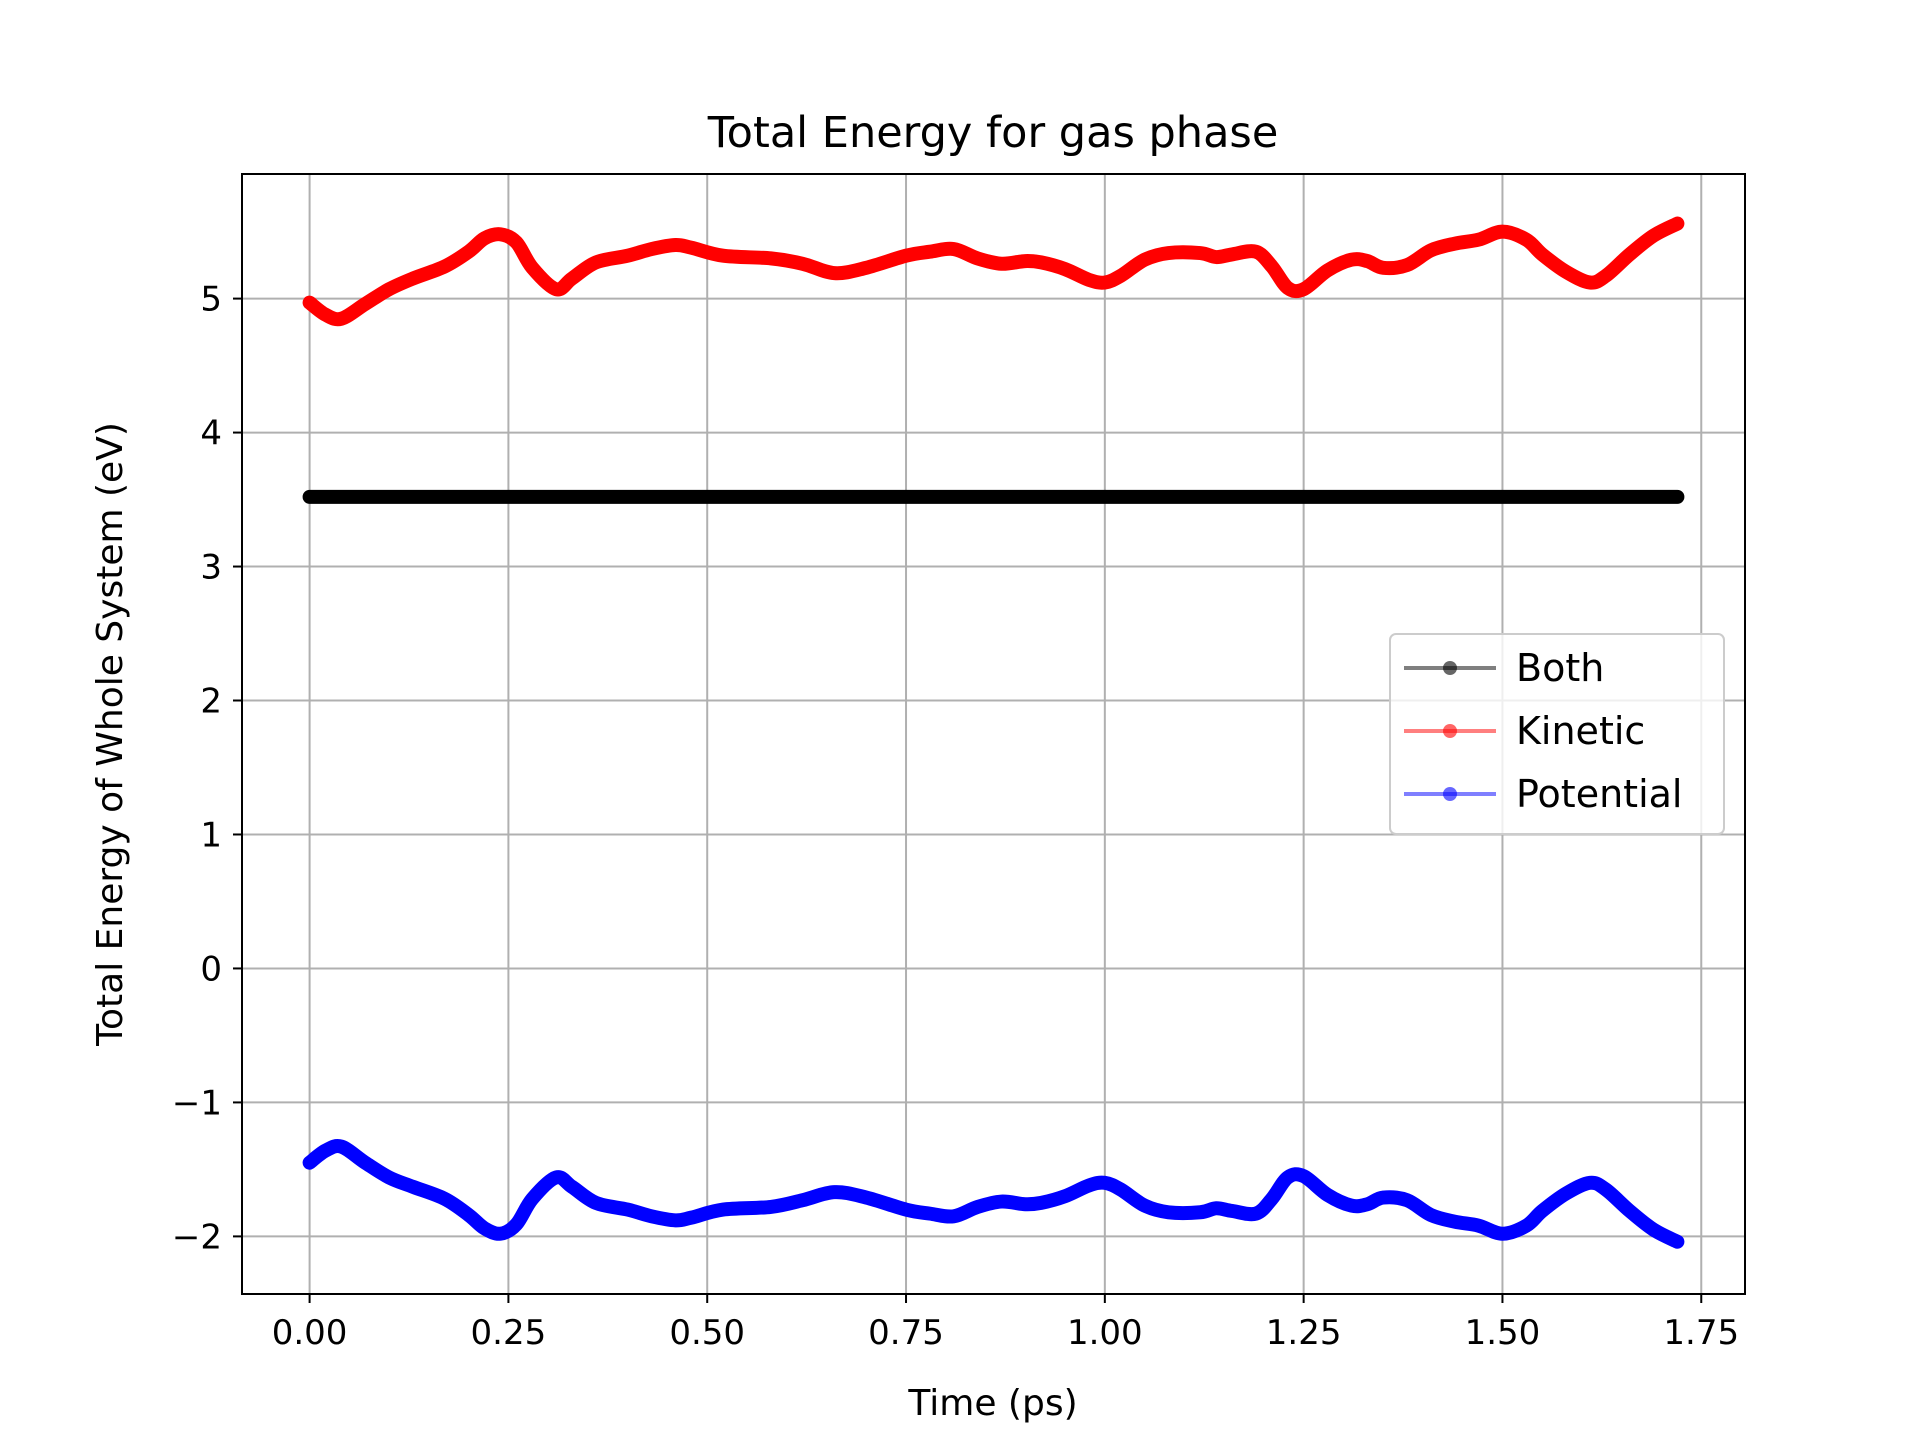  What do you see at coordinates (197, 1237) in the screenshot?
I see `y-tick-label: −2` at bounding box center [197, 1237].